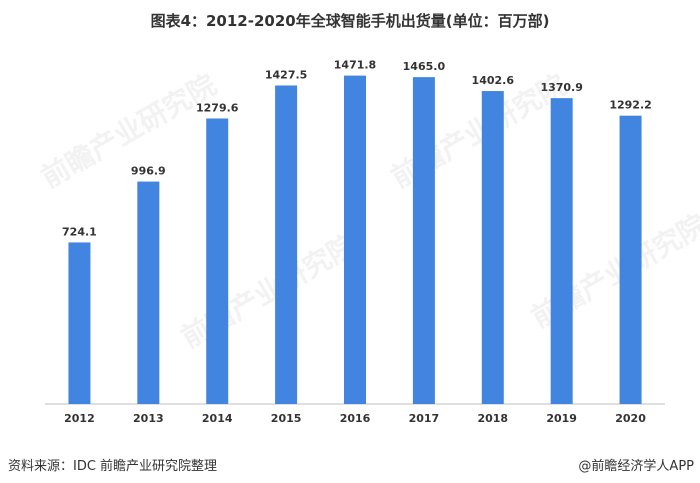 The width and height of the screenshot is (700, 483). What do you see at coordinates (350, 21) in the screenshot?
I see `chart-title: 图表4：2012-2020年全球智能手机出货量(单位：百万部)` at bounding box center [350, 21].